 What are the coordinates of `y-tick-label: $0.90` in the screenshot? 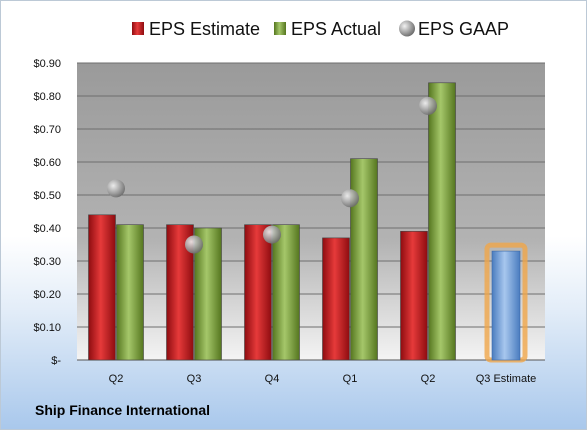 It's located at (47, 64).